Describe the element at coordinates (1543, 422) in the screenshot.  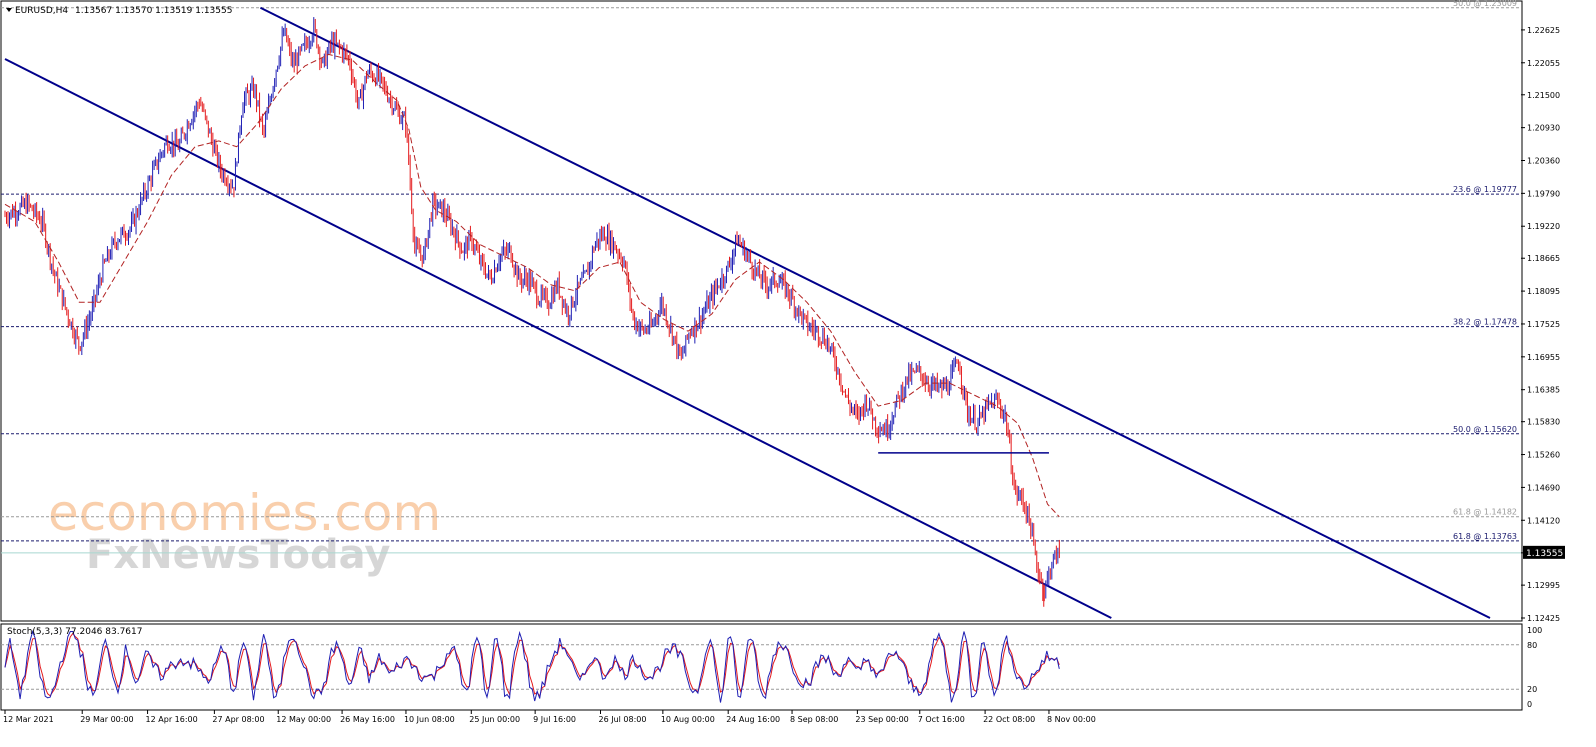
I see `price-tick-label: 1.15830` at that location.